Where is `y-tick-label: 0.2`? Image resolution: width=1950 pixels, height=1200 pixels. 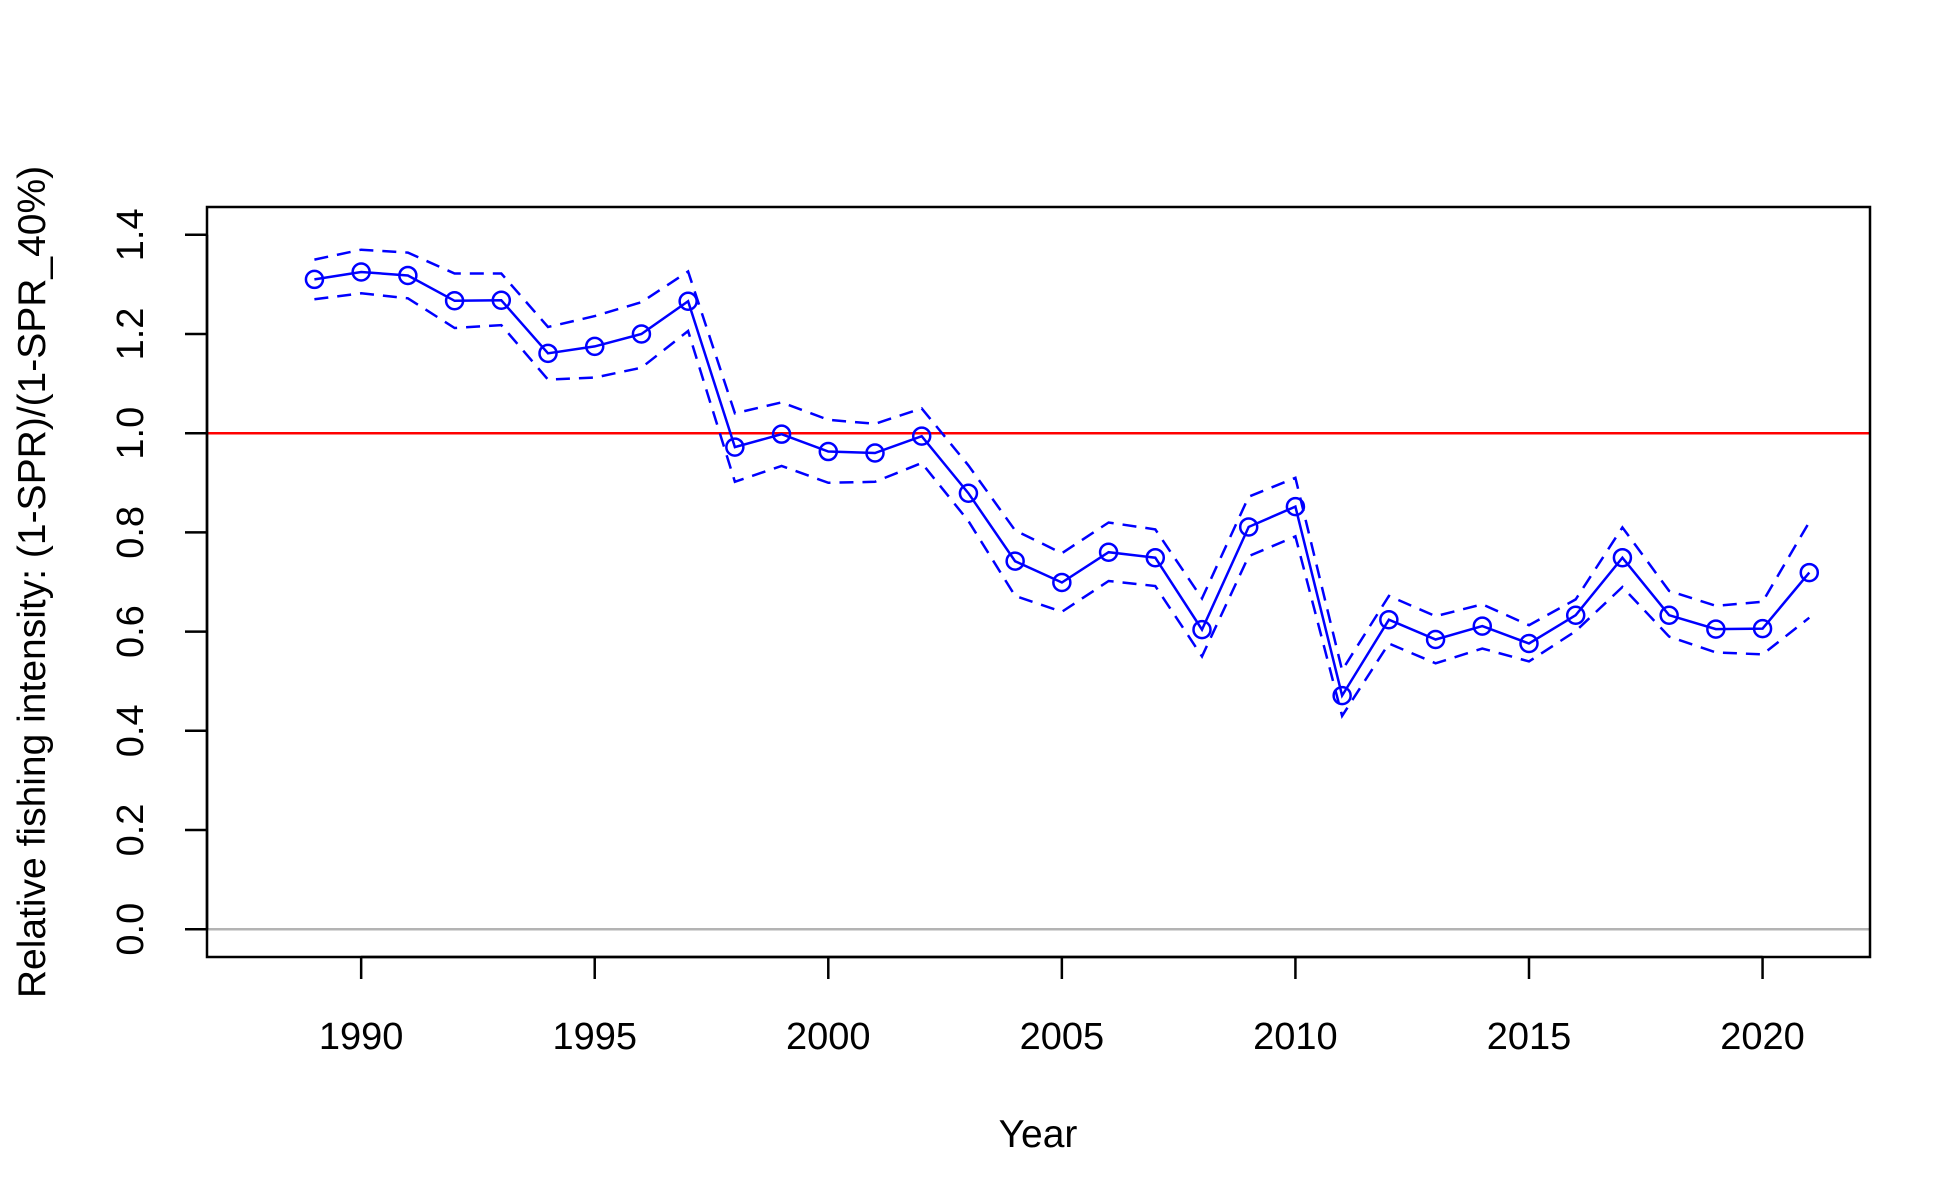 y-tick-label: 0.2 is located at coordinates (131, 830).